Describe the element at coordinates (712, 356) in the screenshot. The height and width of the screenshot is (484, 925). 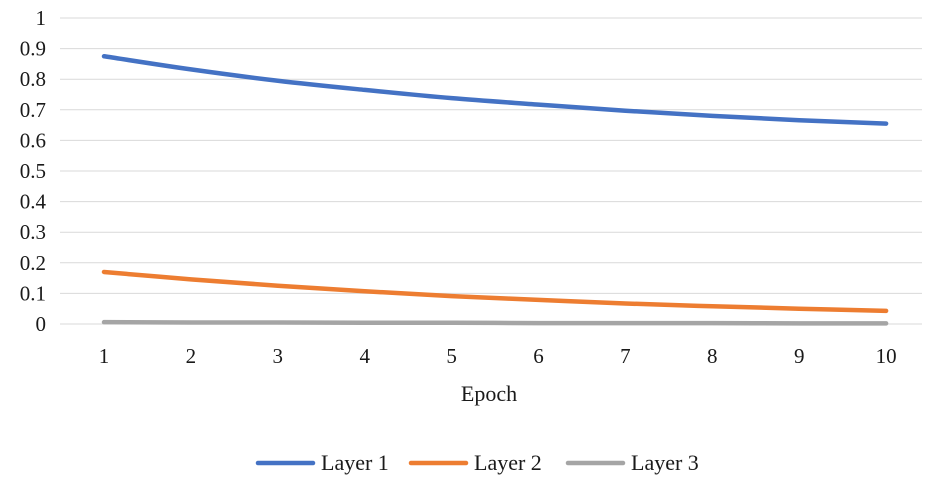
I see `x-tick-label: 8` at that location.